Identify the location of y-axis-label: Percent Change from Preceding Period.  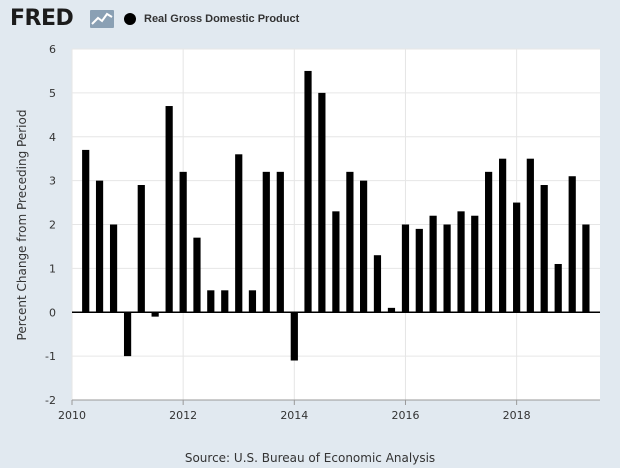
(22, 225).